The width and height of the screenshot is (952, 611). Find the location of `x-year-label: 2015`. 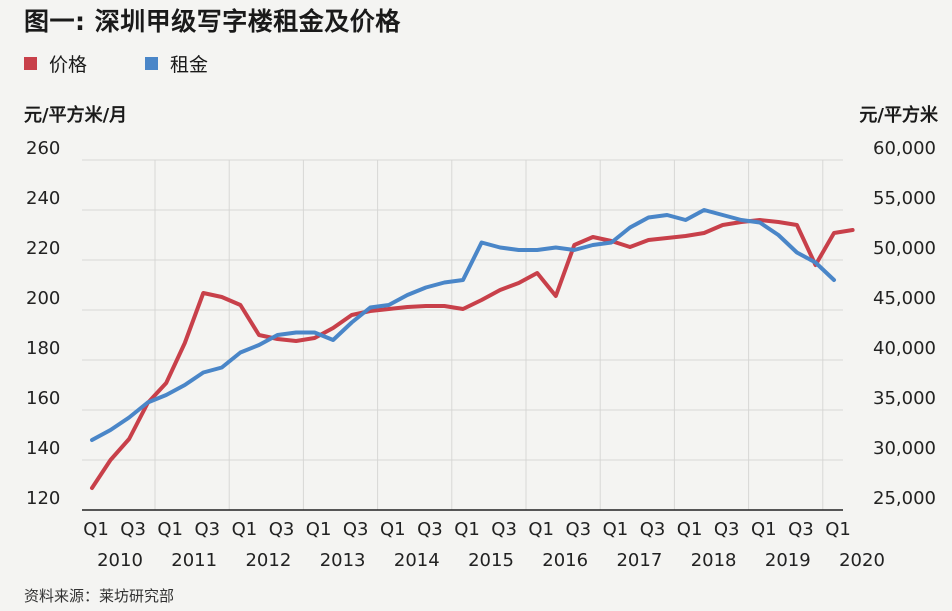

x-year-label: 2015 is located at coordinates (491, 560).